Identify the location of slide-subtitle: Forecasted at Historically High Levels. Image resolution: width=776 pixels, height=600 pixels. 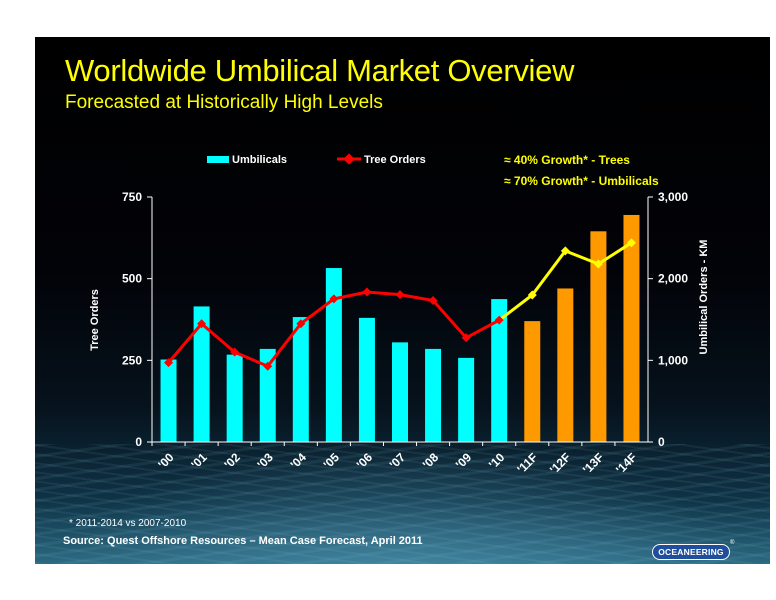
(224, 102).